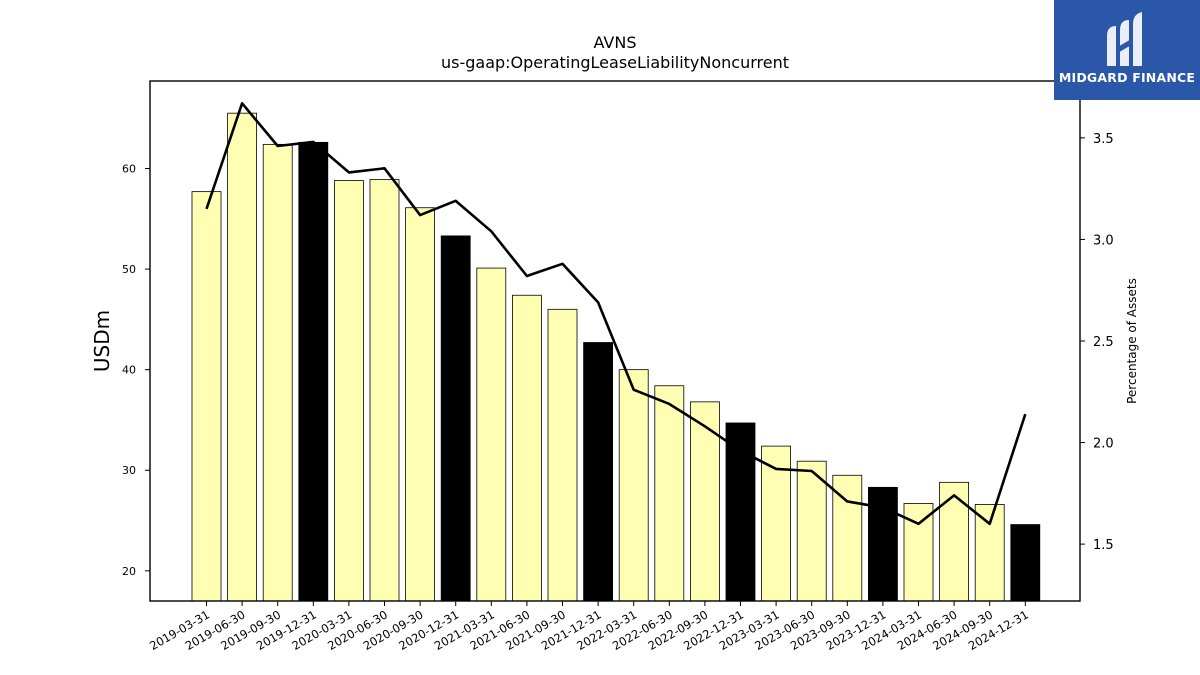 The width and height of the screenshot is (1200, 675). What do you see at coordinates (615, 42) in the screenshot?
I see `chart-title: AVNS` at bounding box center [615, 42].